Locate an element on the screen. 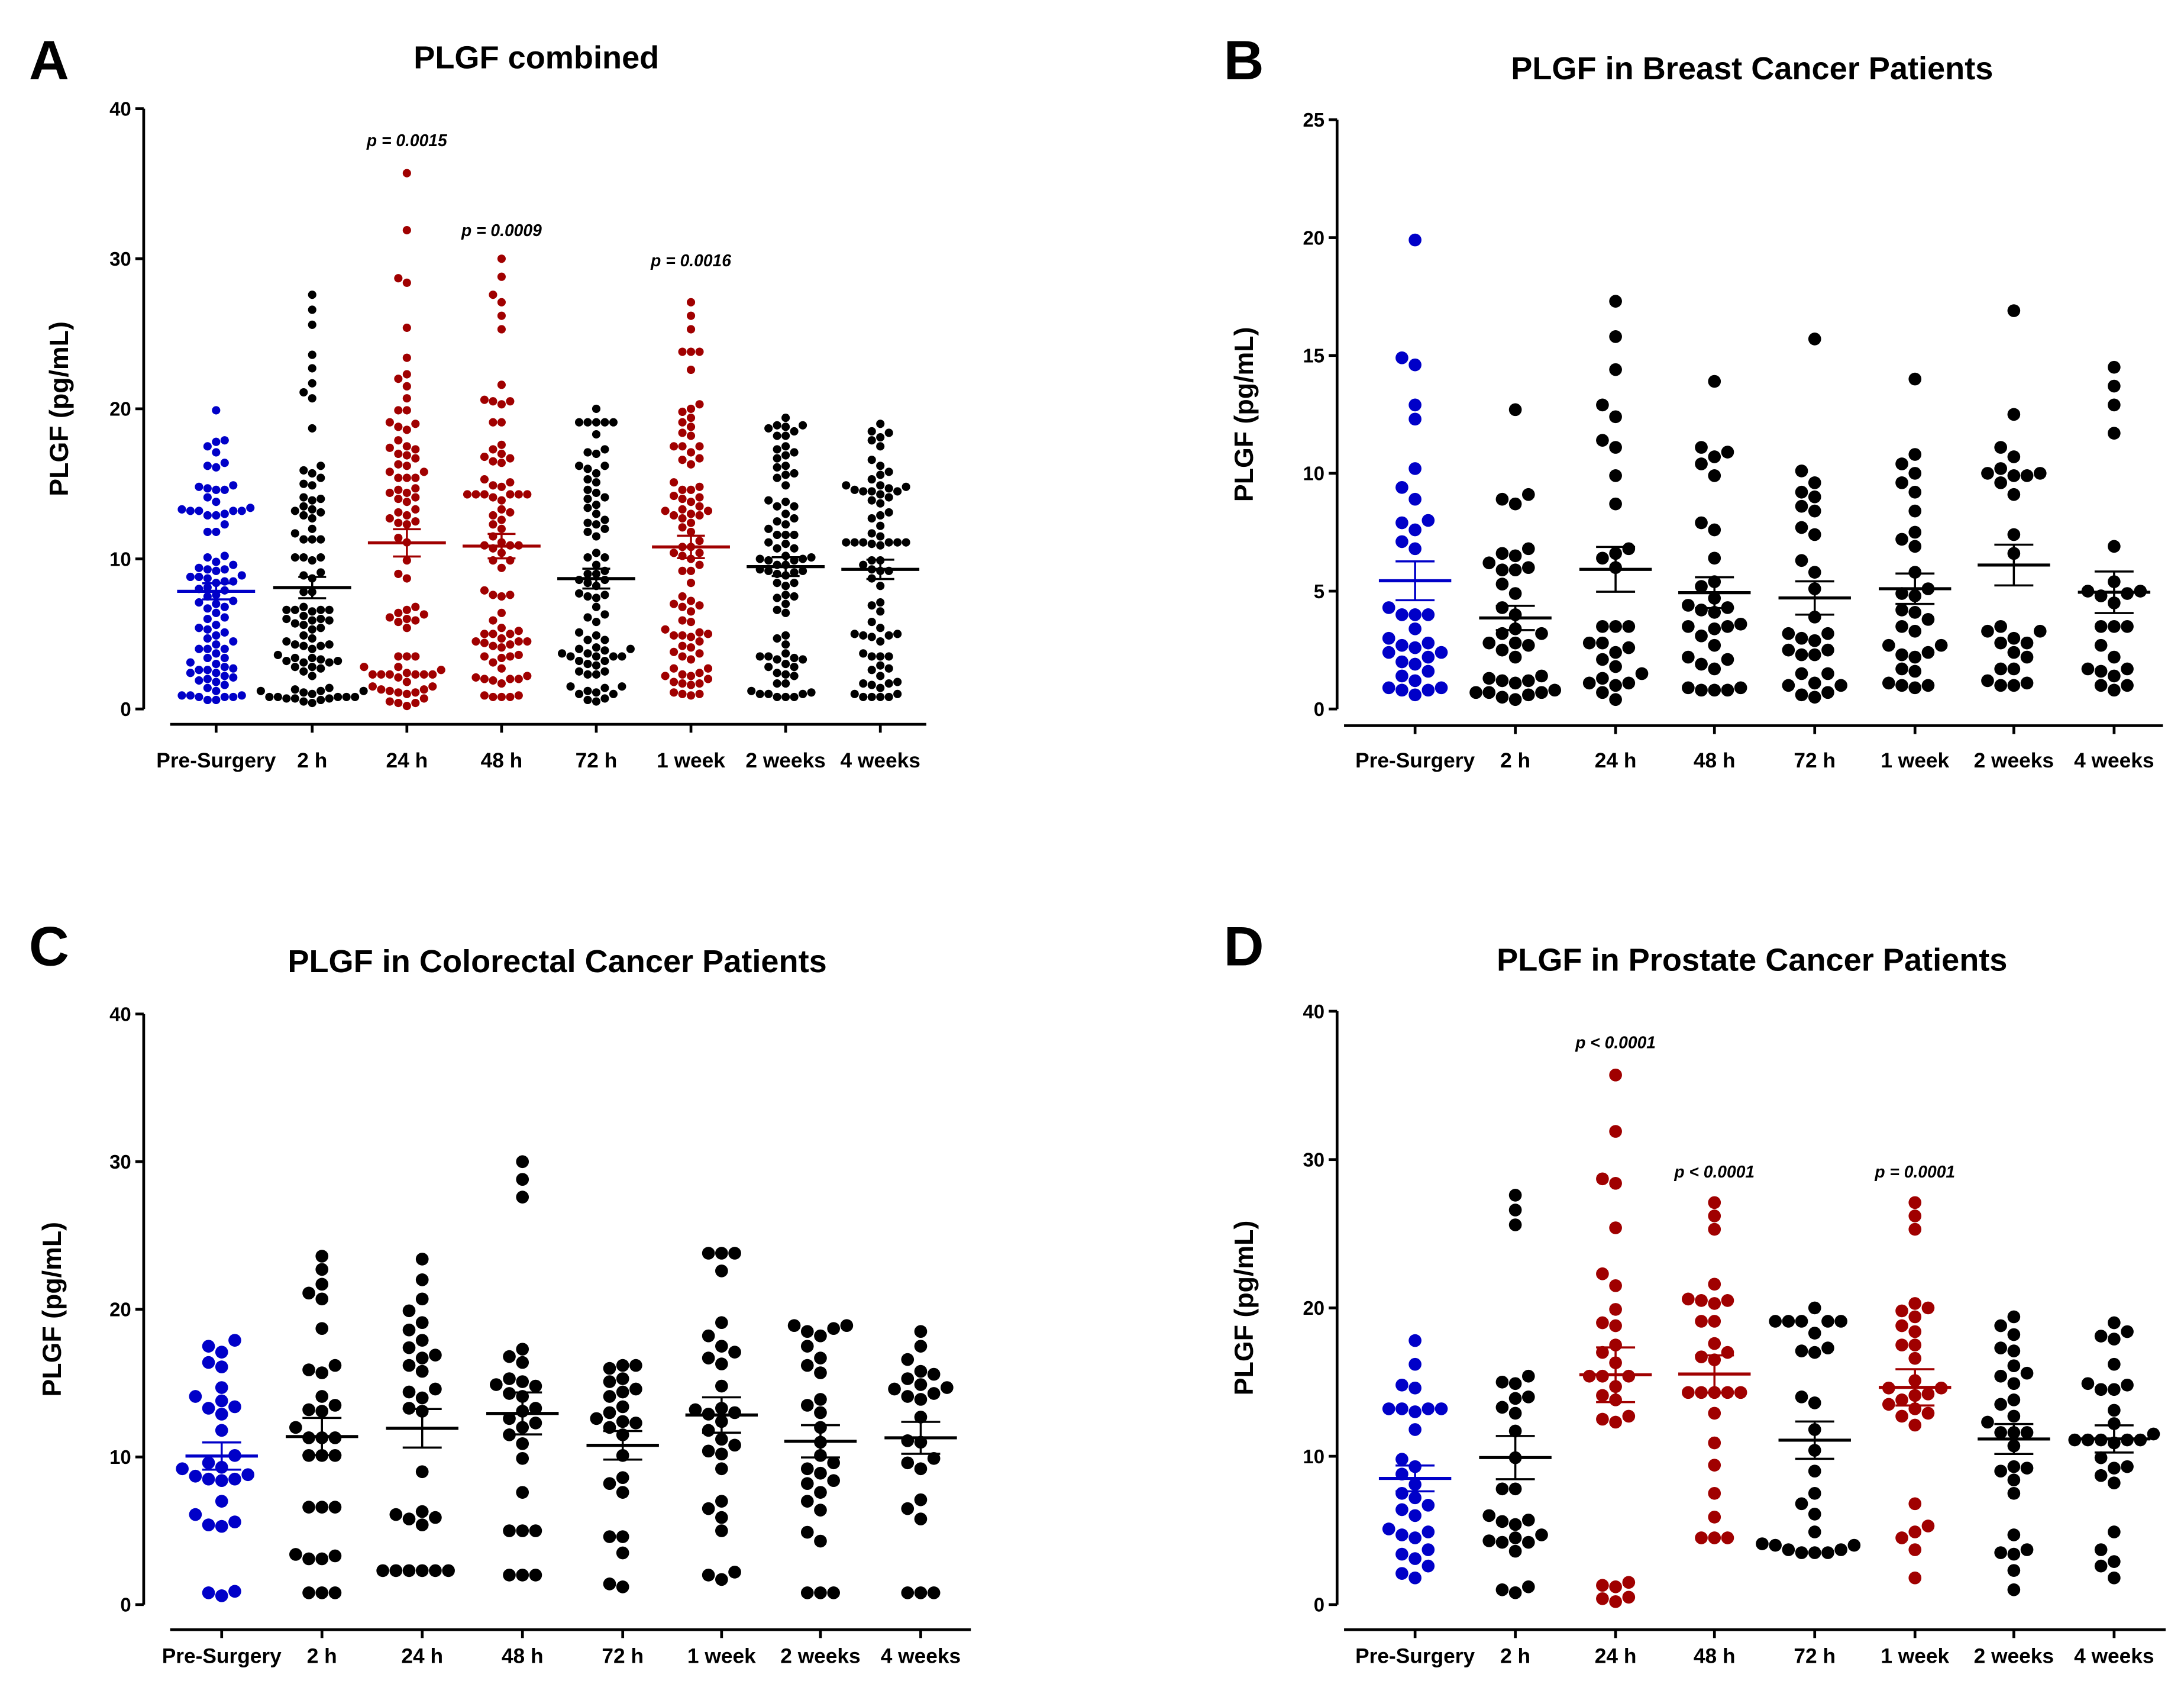 This screenshot has height=1684, width=2184. y-tick-label: 0 is located at coordinates (1319, 709).